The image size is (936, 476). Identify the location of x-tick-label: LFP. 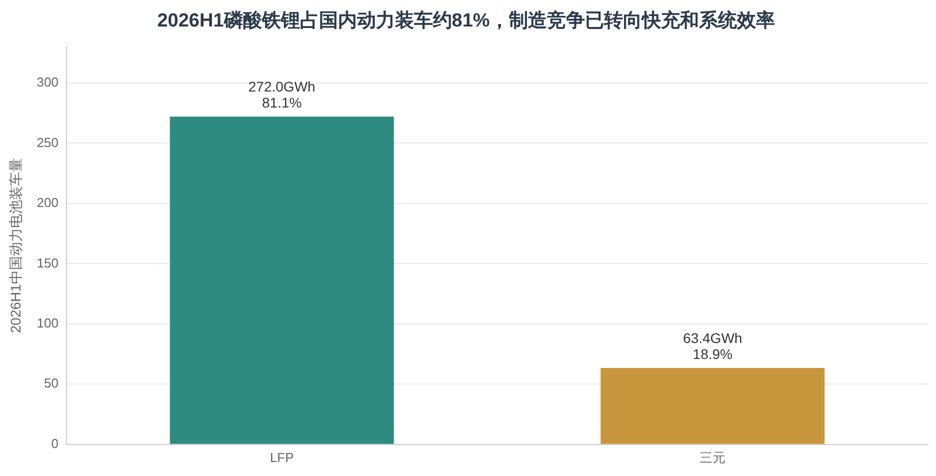
(282, 457).